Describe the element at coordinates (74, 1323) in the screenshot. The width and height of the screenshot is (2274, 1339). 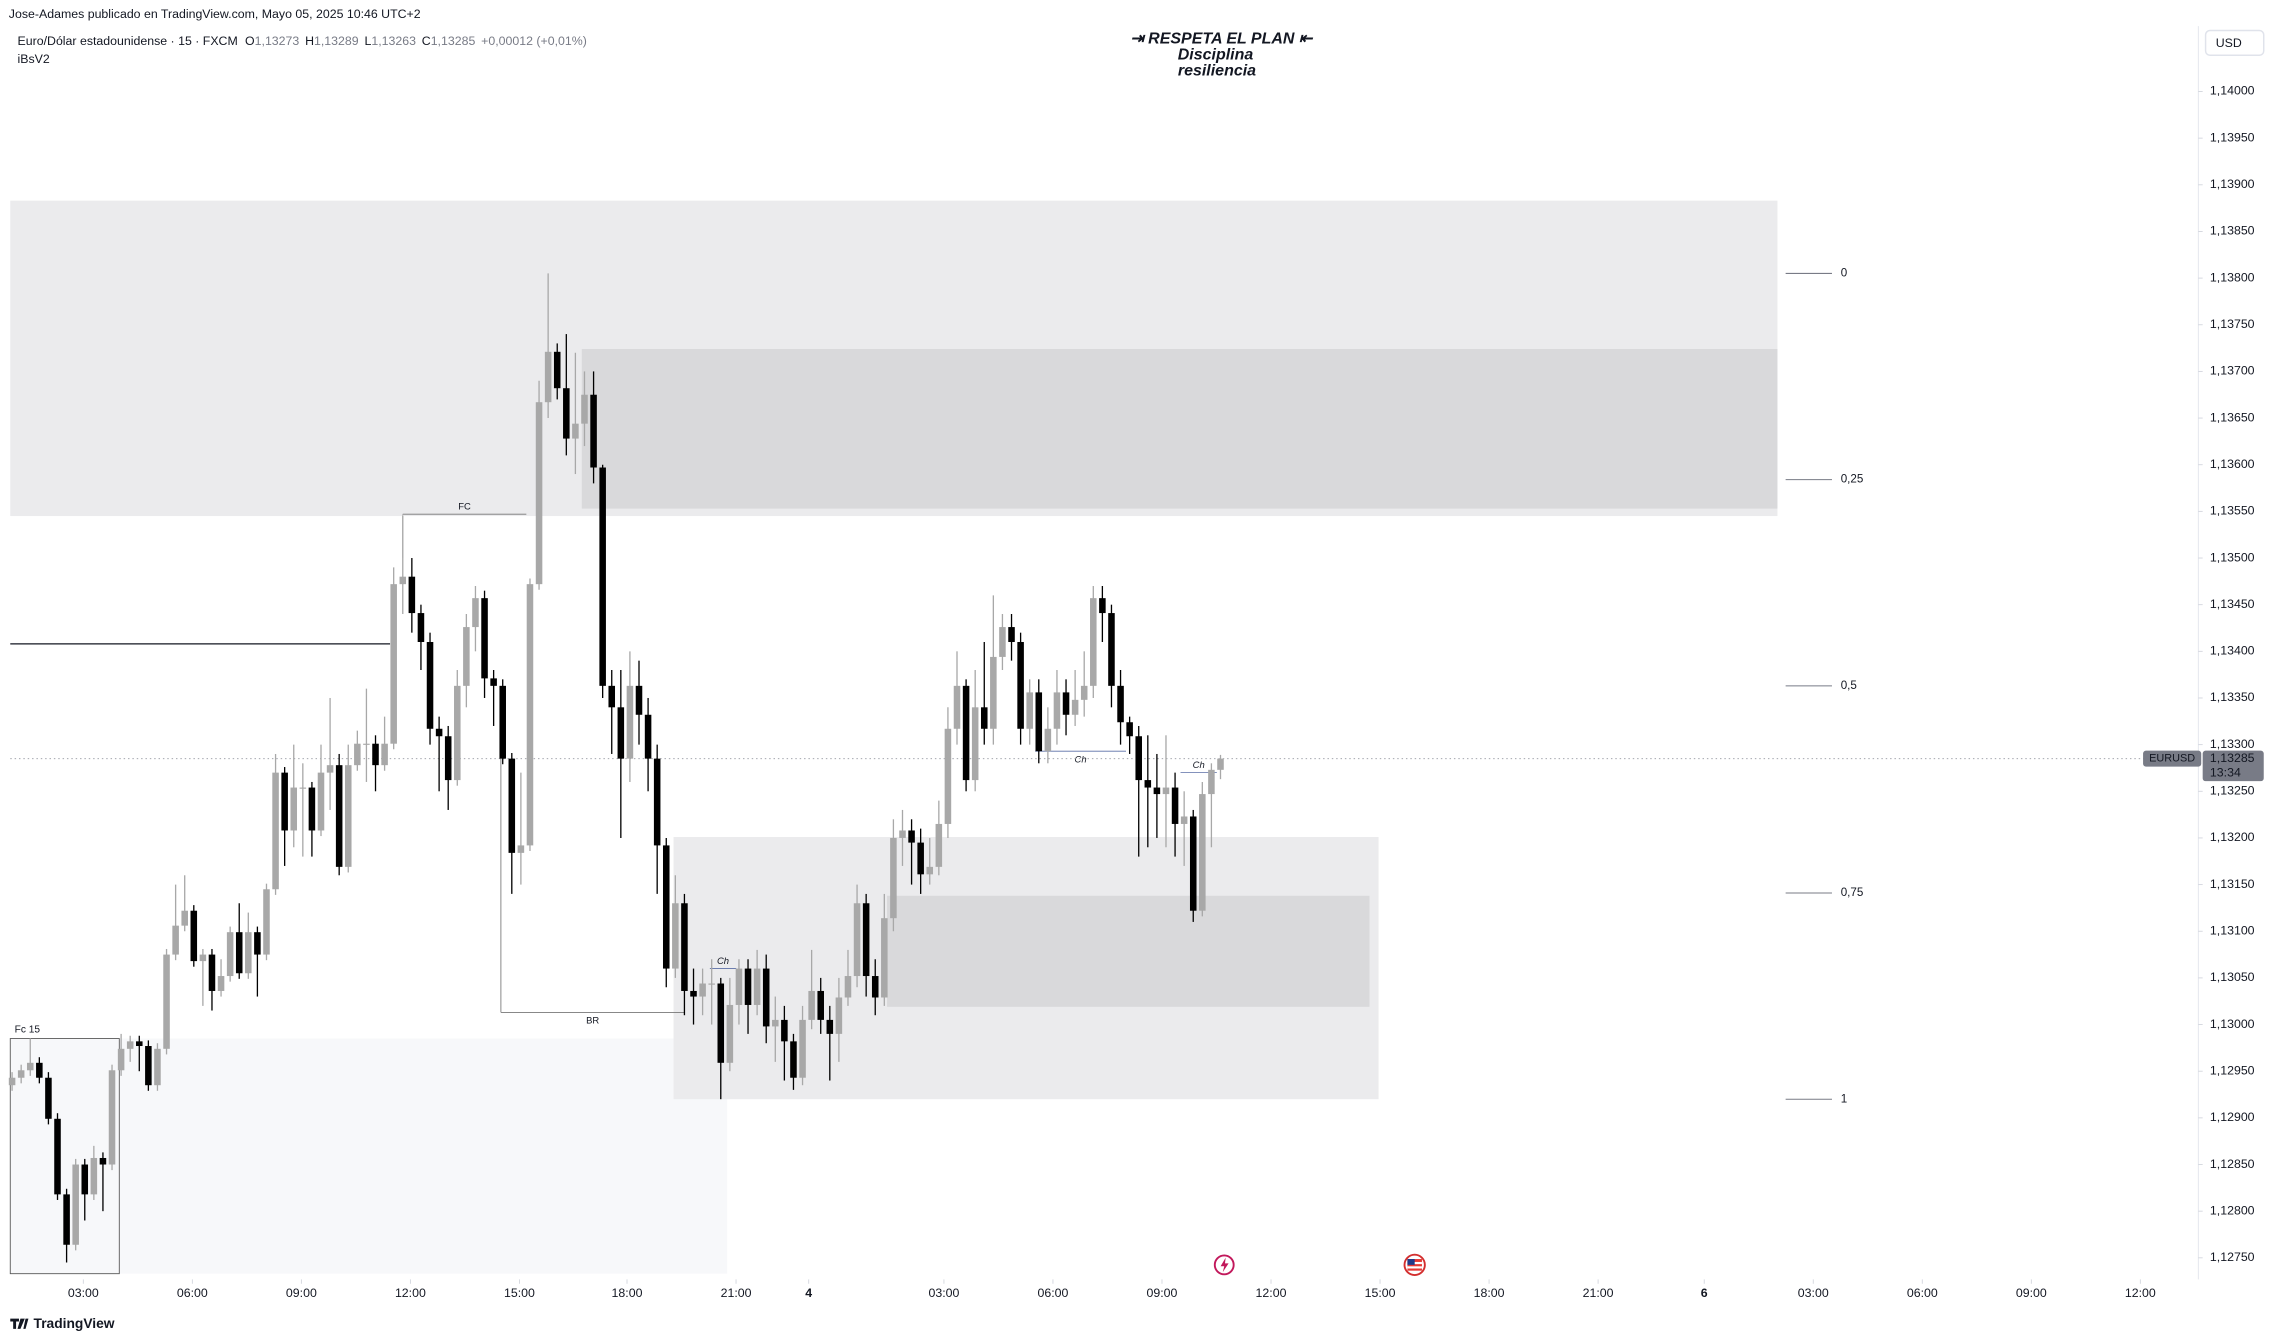
I see `brand-name: TradingView` at that location.